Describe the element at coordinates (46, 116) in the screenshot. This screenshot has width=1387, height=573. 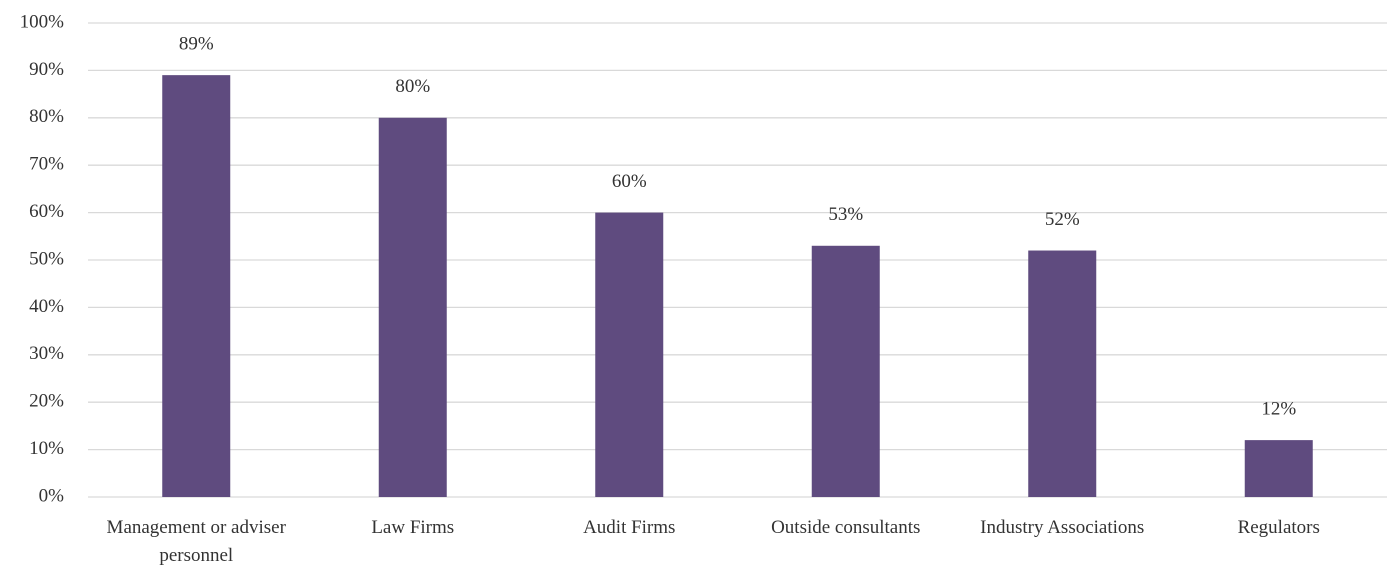
I see `y-tick-label: 80%` at that location.